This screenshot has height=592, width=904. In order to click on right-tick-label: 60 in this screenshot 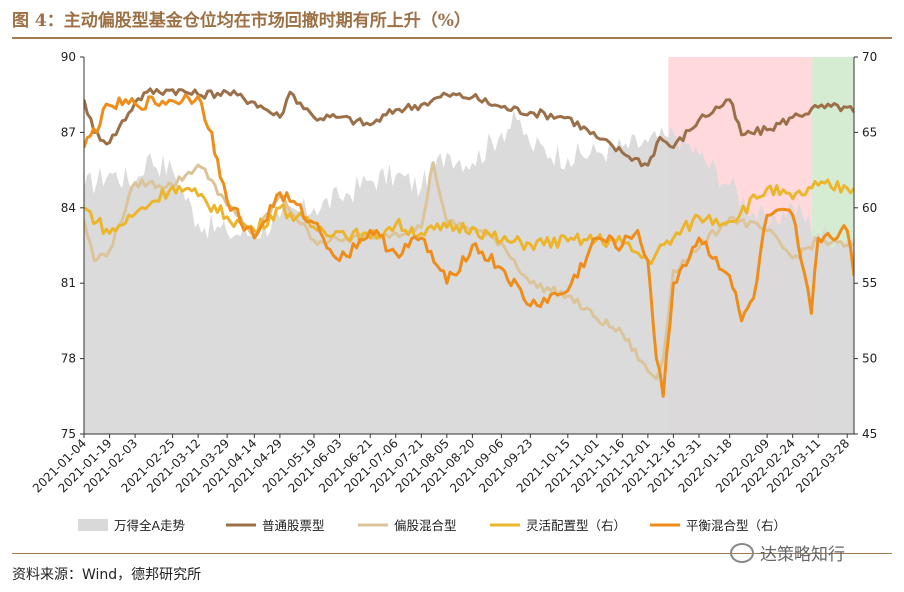, I will do `click(869, 208)`.